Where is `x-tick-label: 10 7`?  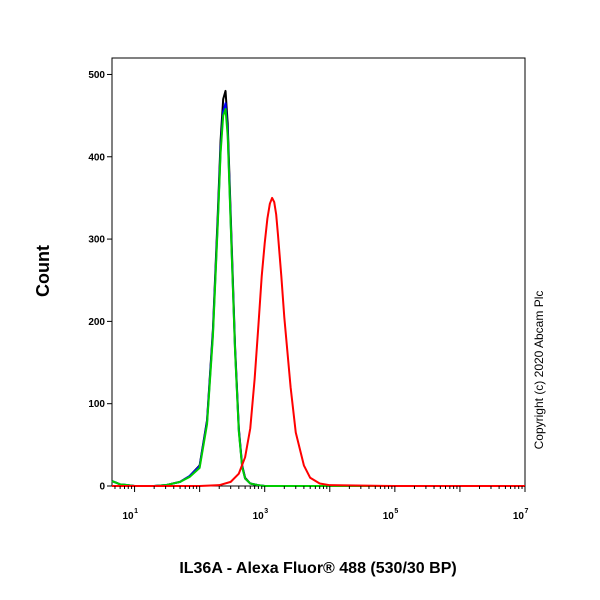 x-tick-label: 10 7 is located at coordinates (521, 515).